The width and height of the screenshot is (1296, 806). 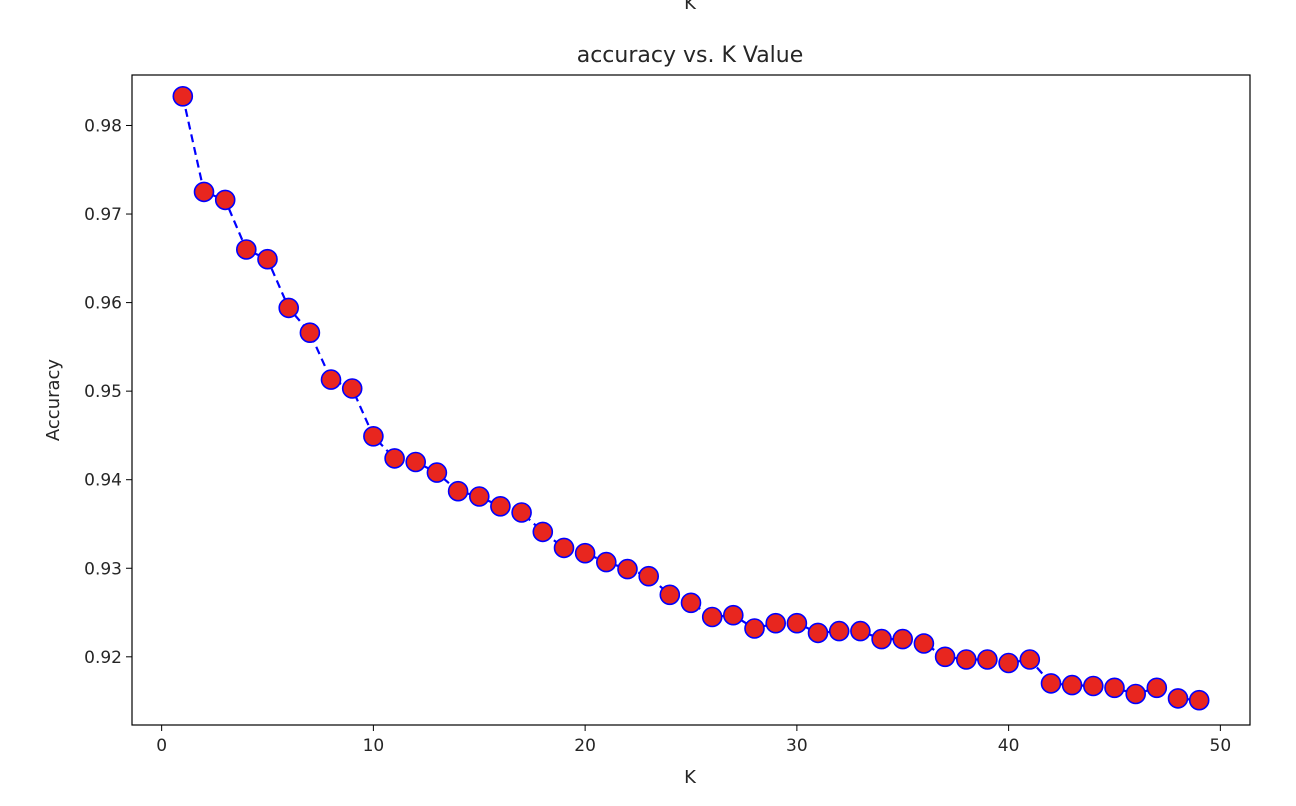 What do you see at coordinates (103, 481) in the screenshot?
I see `y-tick-label: 0.94` at bounding box center [103, 481].